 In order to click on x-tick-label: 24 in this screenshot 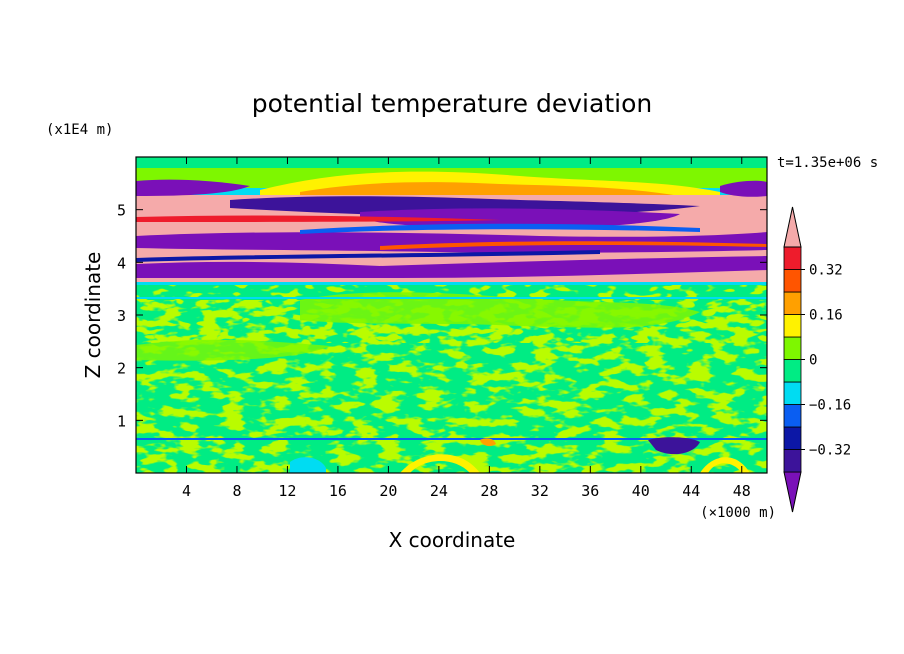, I will do `click(439, 491)`.